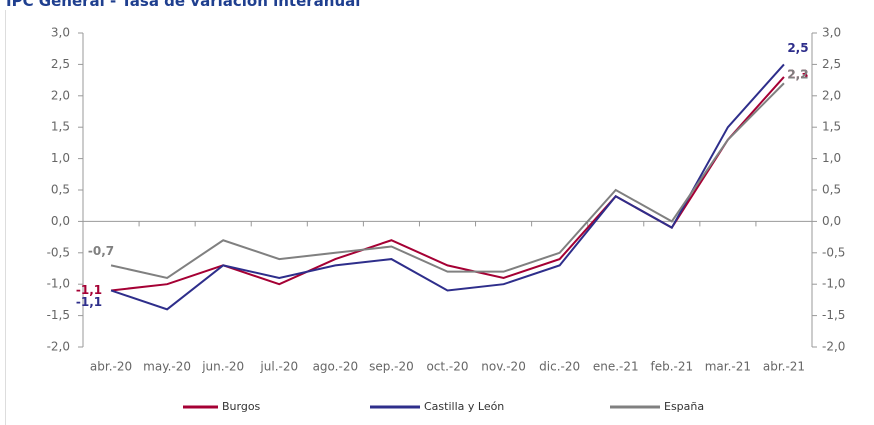 Image resolution: width=874 pixels, height=425 pixels. I want to click on x-tick-label: nov.-20, so click(503, 367).